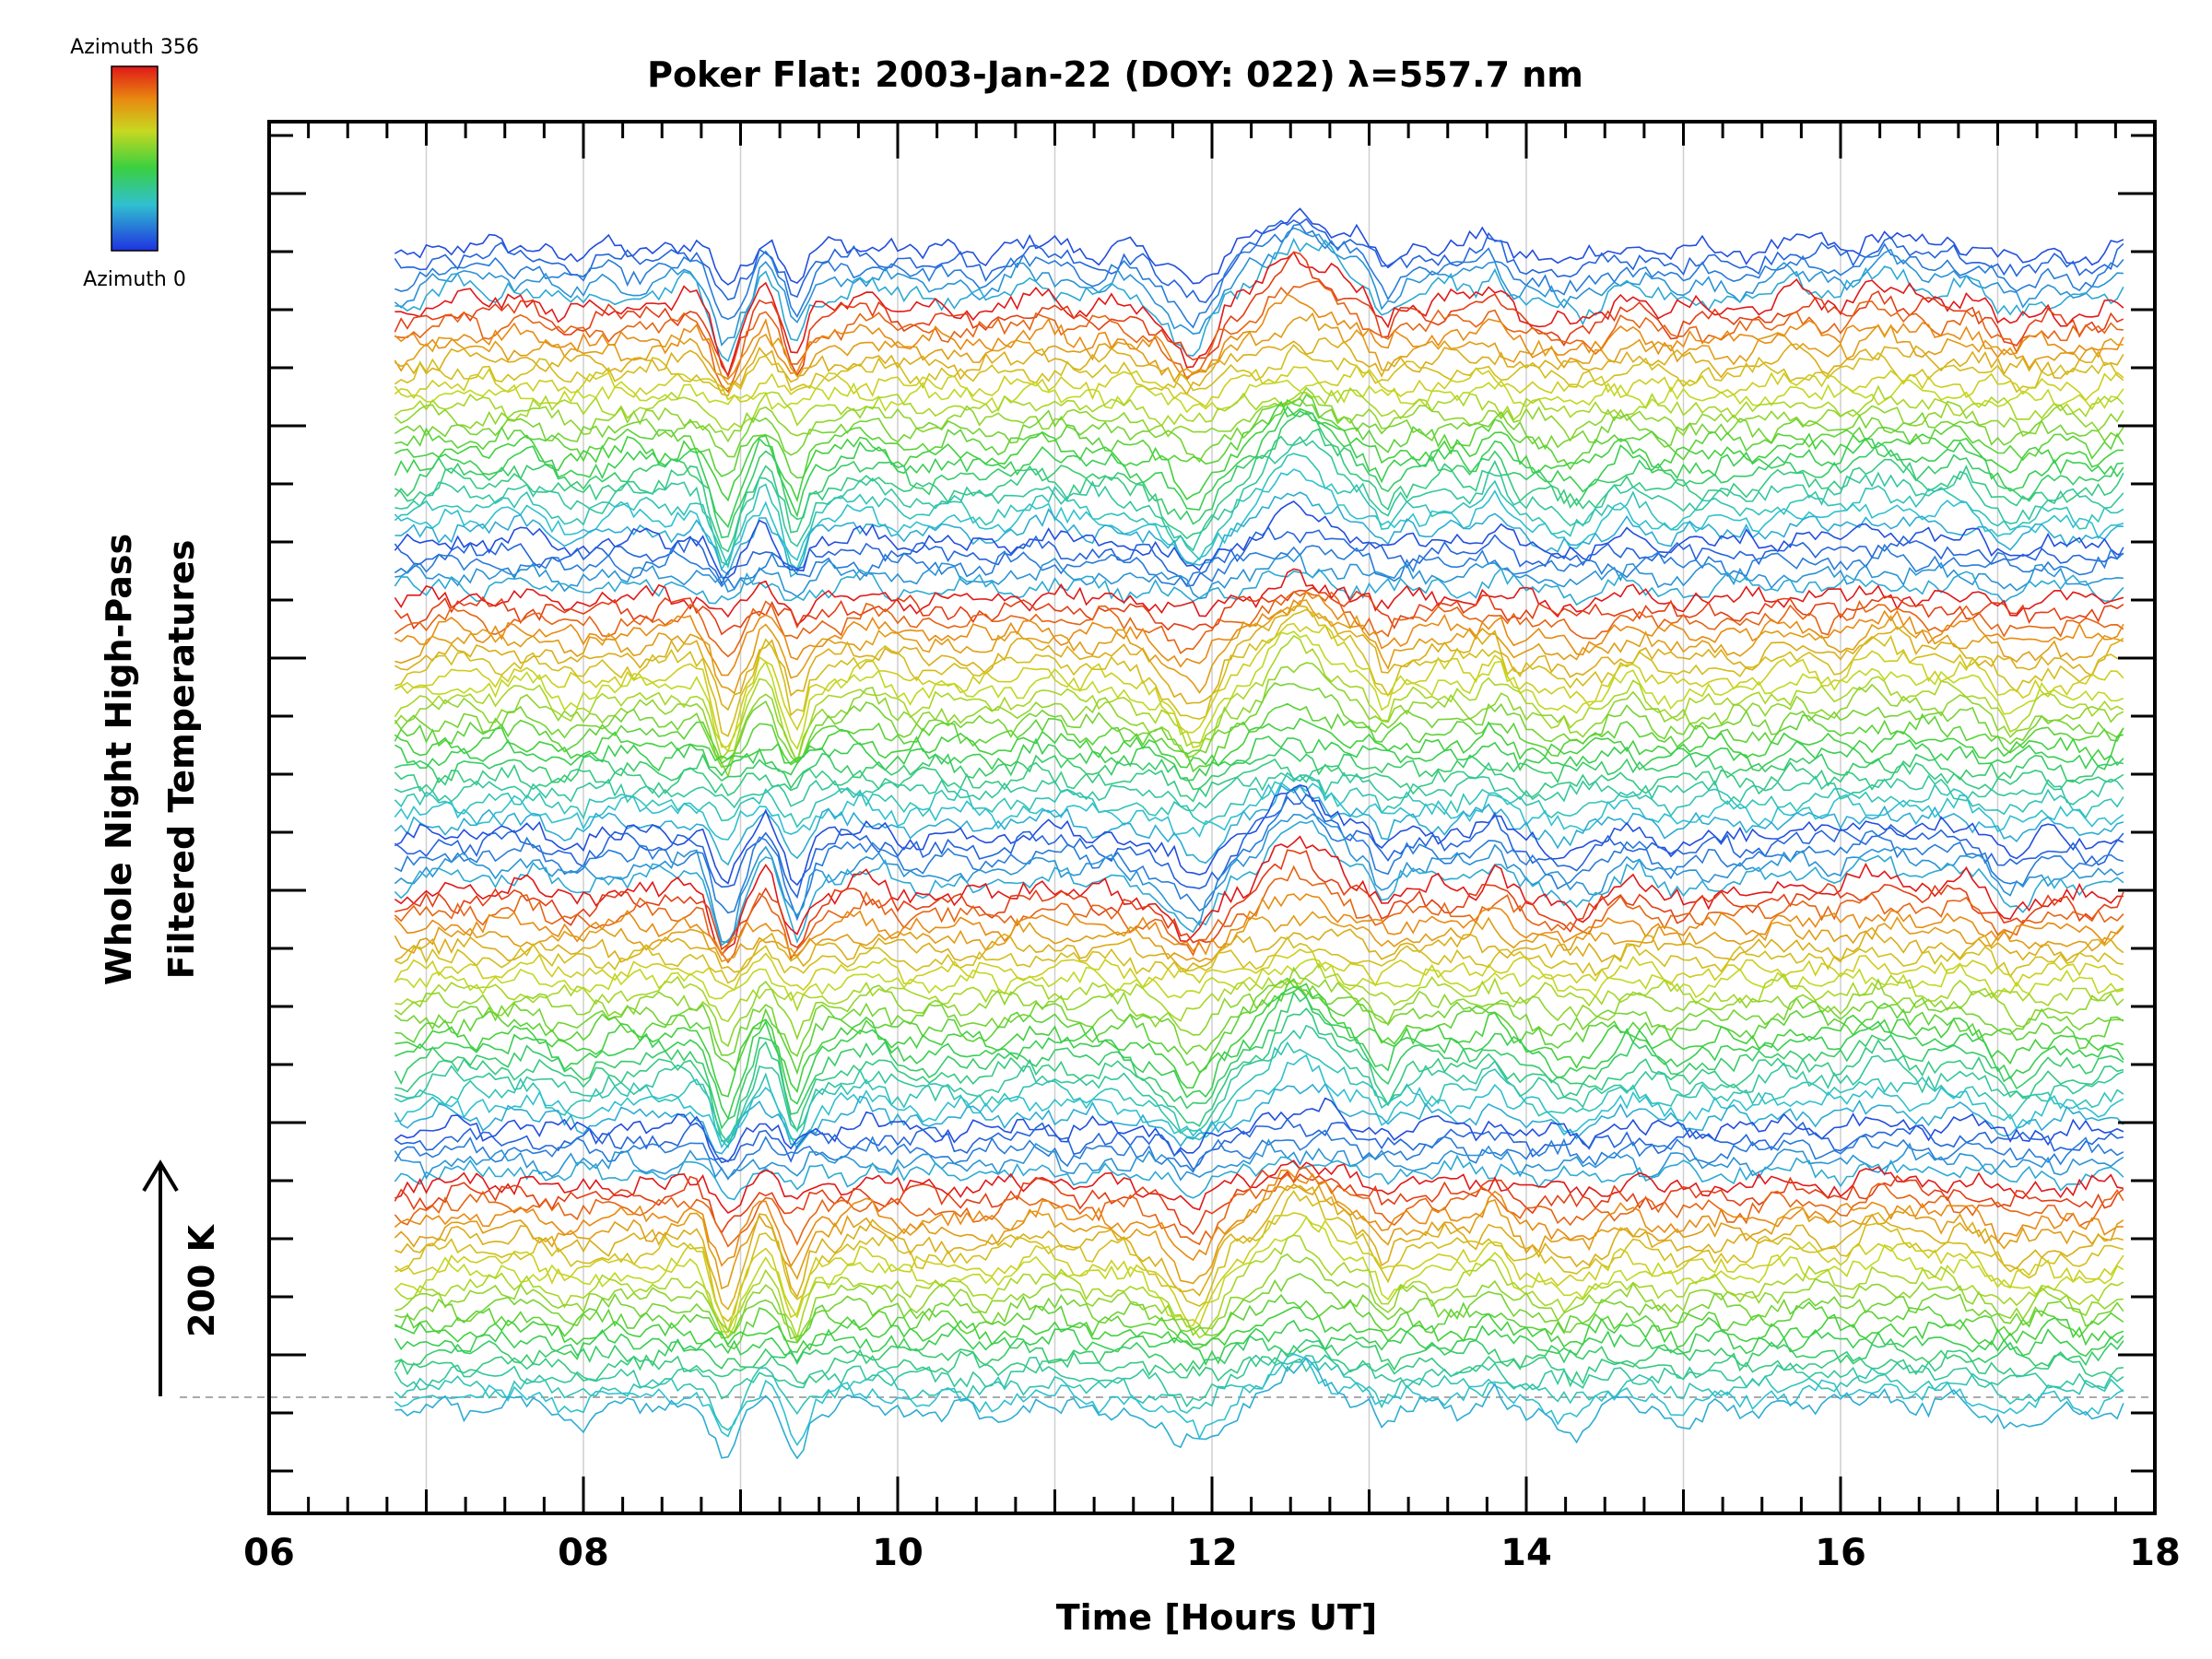  What do you see at coordinates (2155, 1553) in the screenshot?
I see `x-tick-label: 18` at bounding box center [2155, 1553].